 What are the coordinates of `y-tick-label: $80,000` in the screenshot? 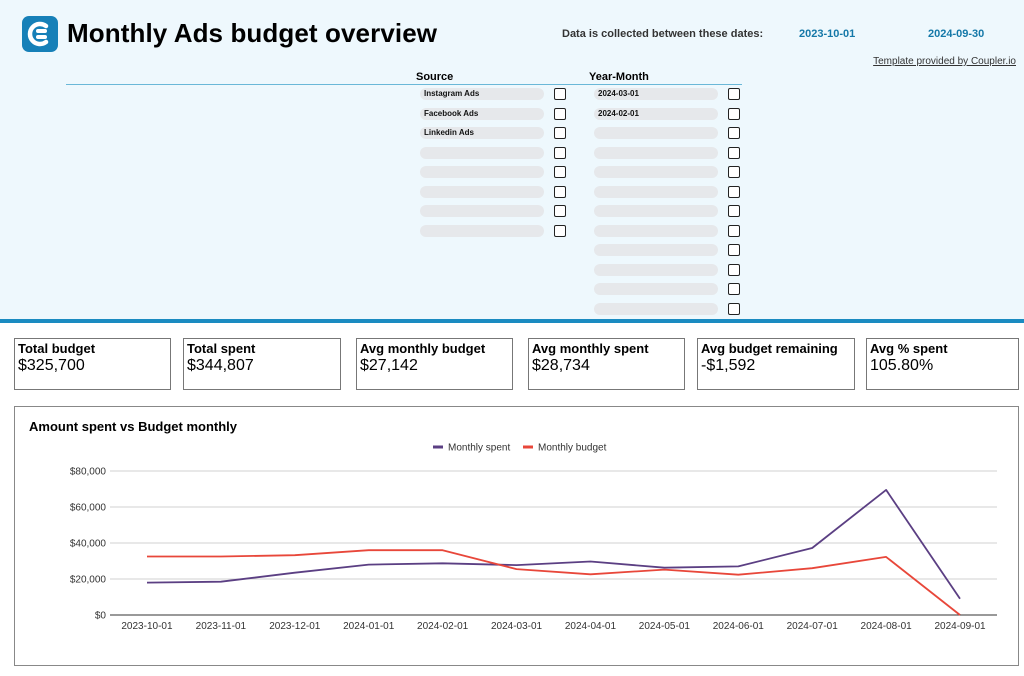 It's located at (88, 472).